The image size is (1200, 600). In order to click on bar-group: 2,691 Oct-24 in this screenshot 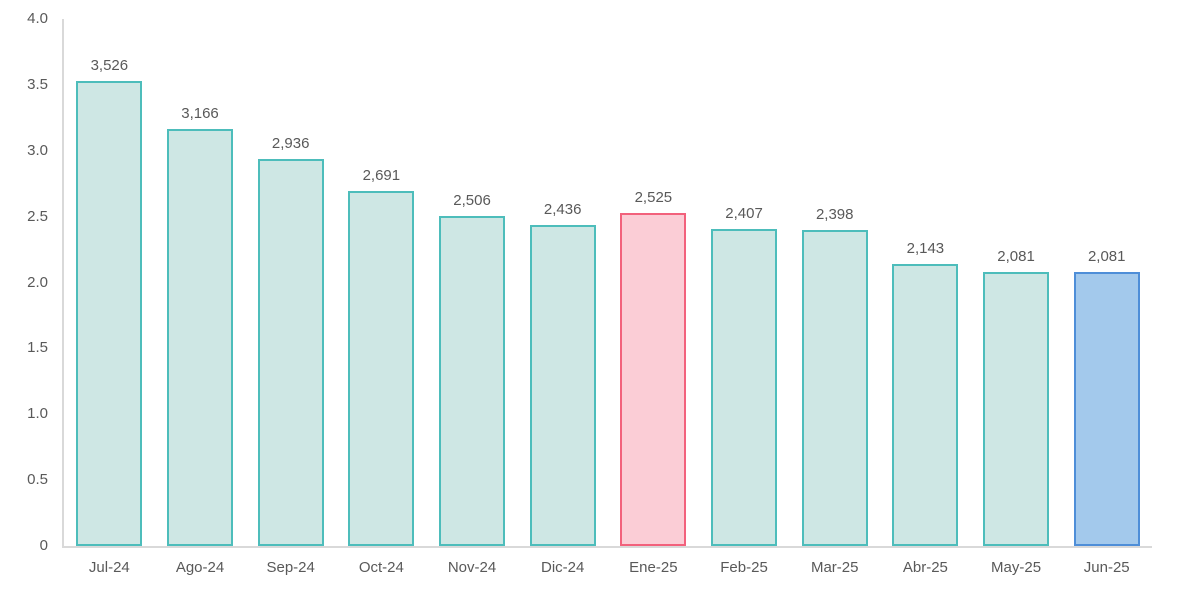, I will do `click(381, 297)`.